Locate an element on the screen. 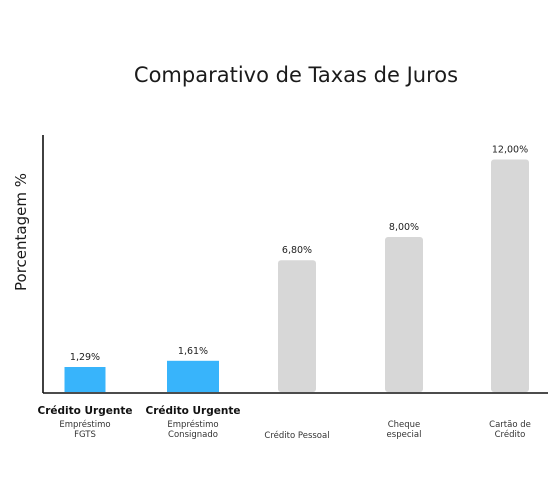 The image size is (552, 477). data-label-2: 1,61% is located at coordinates (193, 351).